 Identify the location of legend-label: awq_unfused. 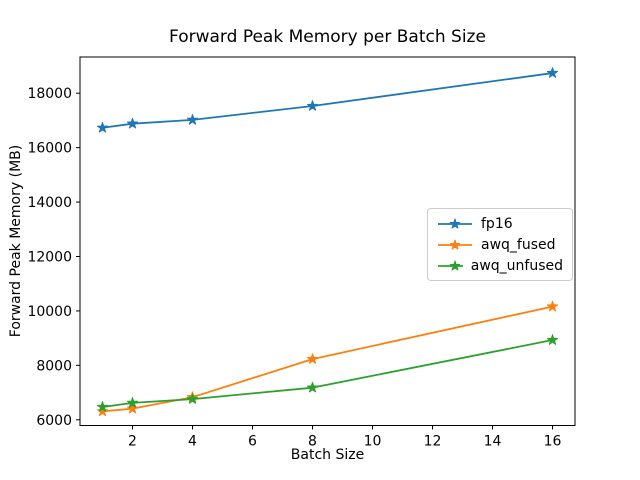
(516, 265).